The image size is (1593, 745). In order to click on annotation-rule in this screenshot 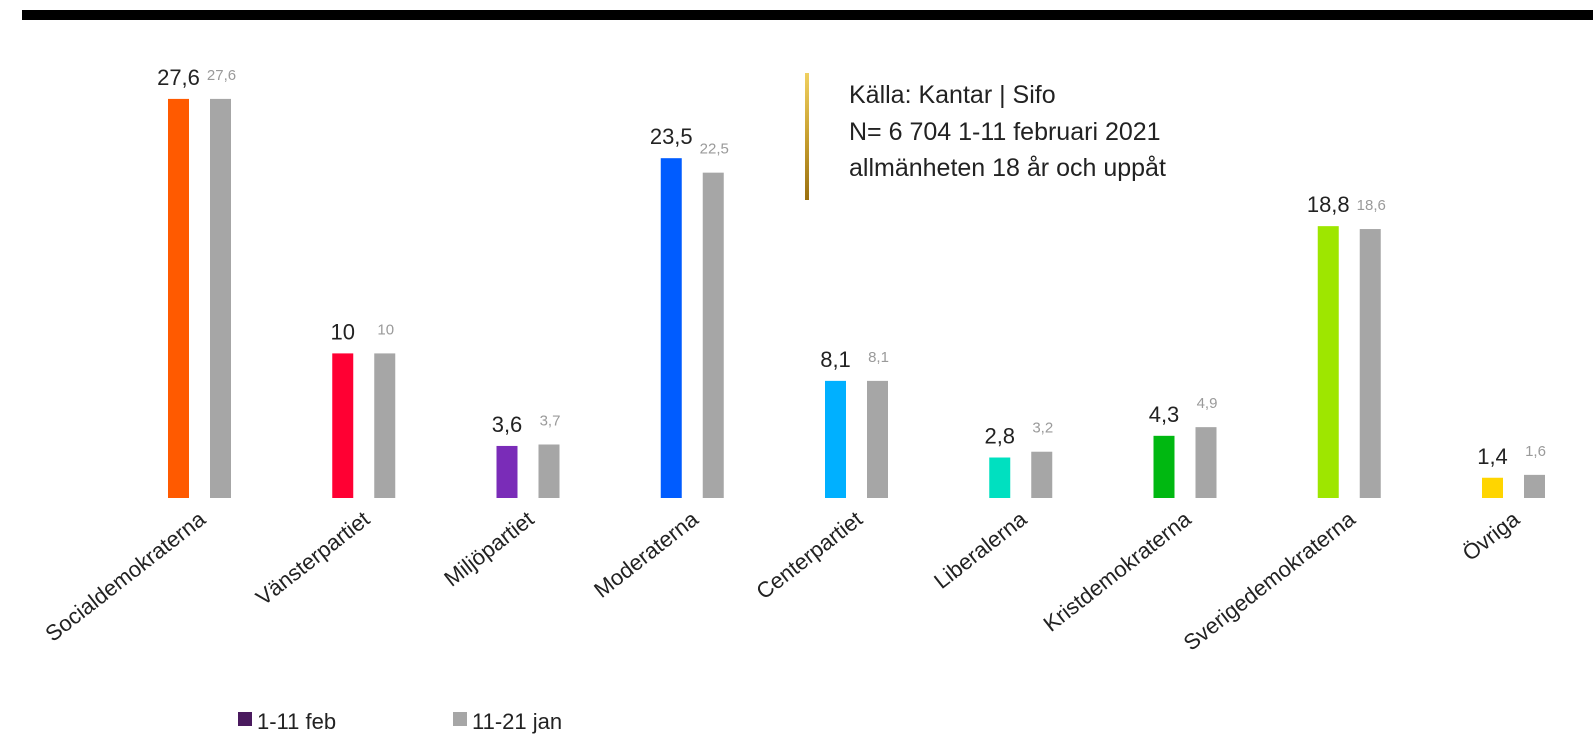, I will do `click(807, 136)`.